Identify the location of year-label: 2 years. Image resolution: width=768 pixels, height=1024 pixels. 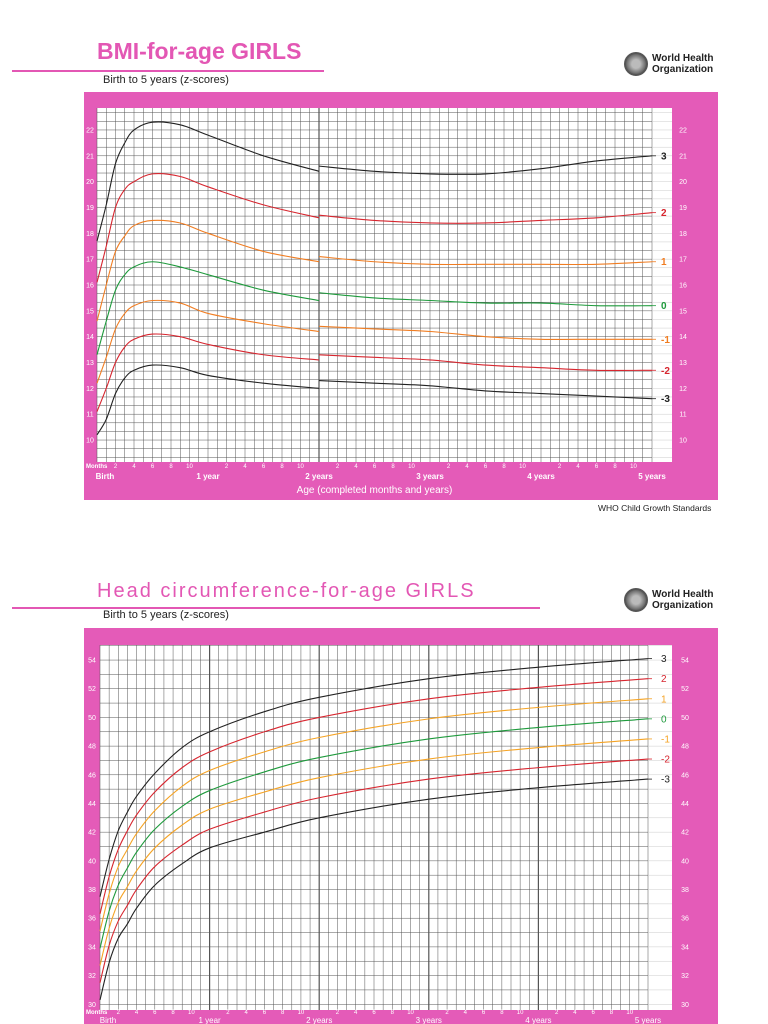
(319, 1020).